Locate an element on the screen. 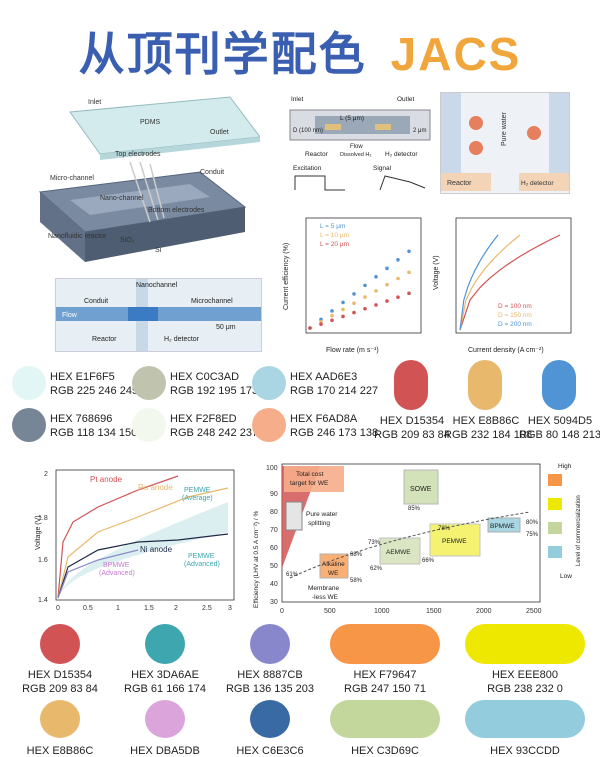 The image size is (600, 757). color-swatch: HEX F6AD8A RGB 246 173 138 is located at coordinates (315, 426).